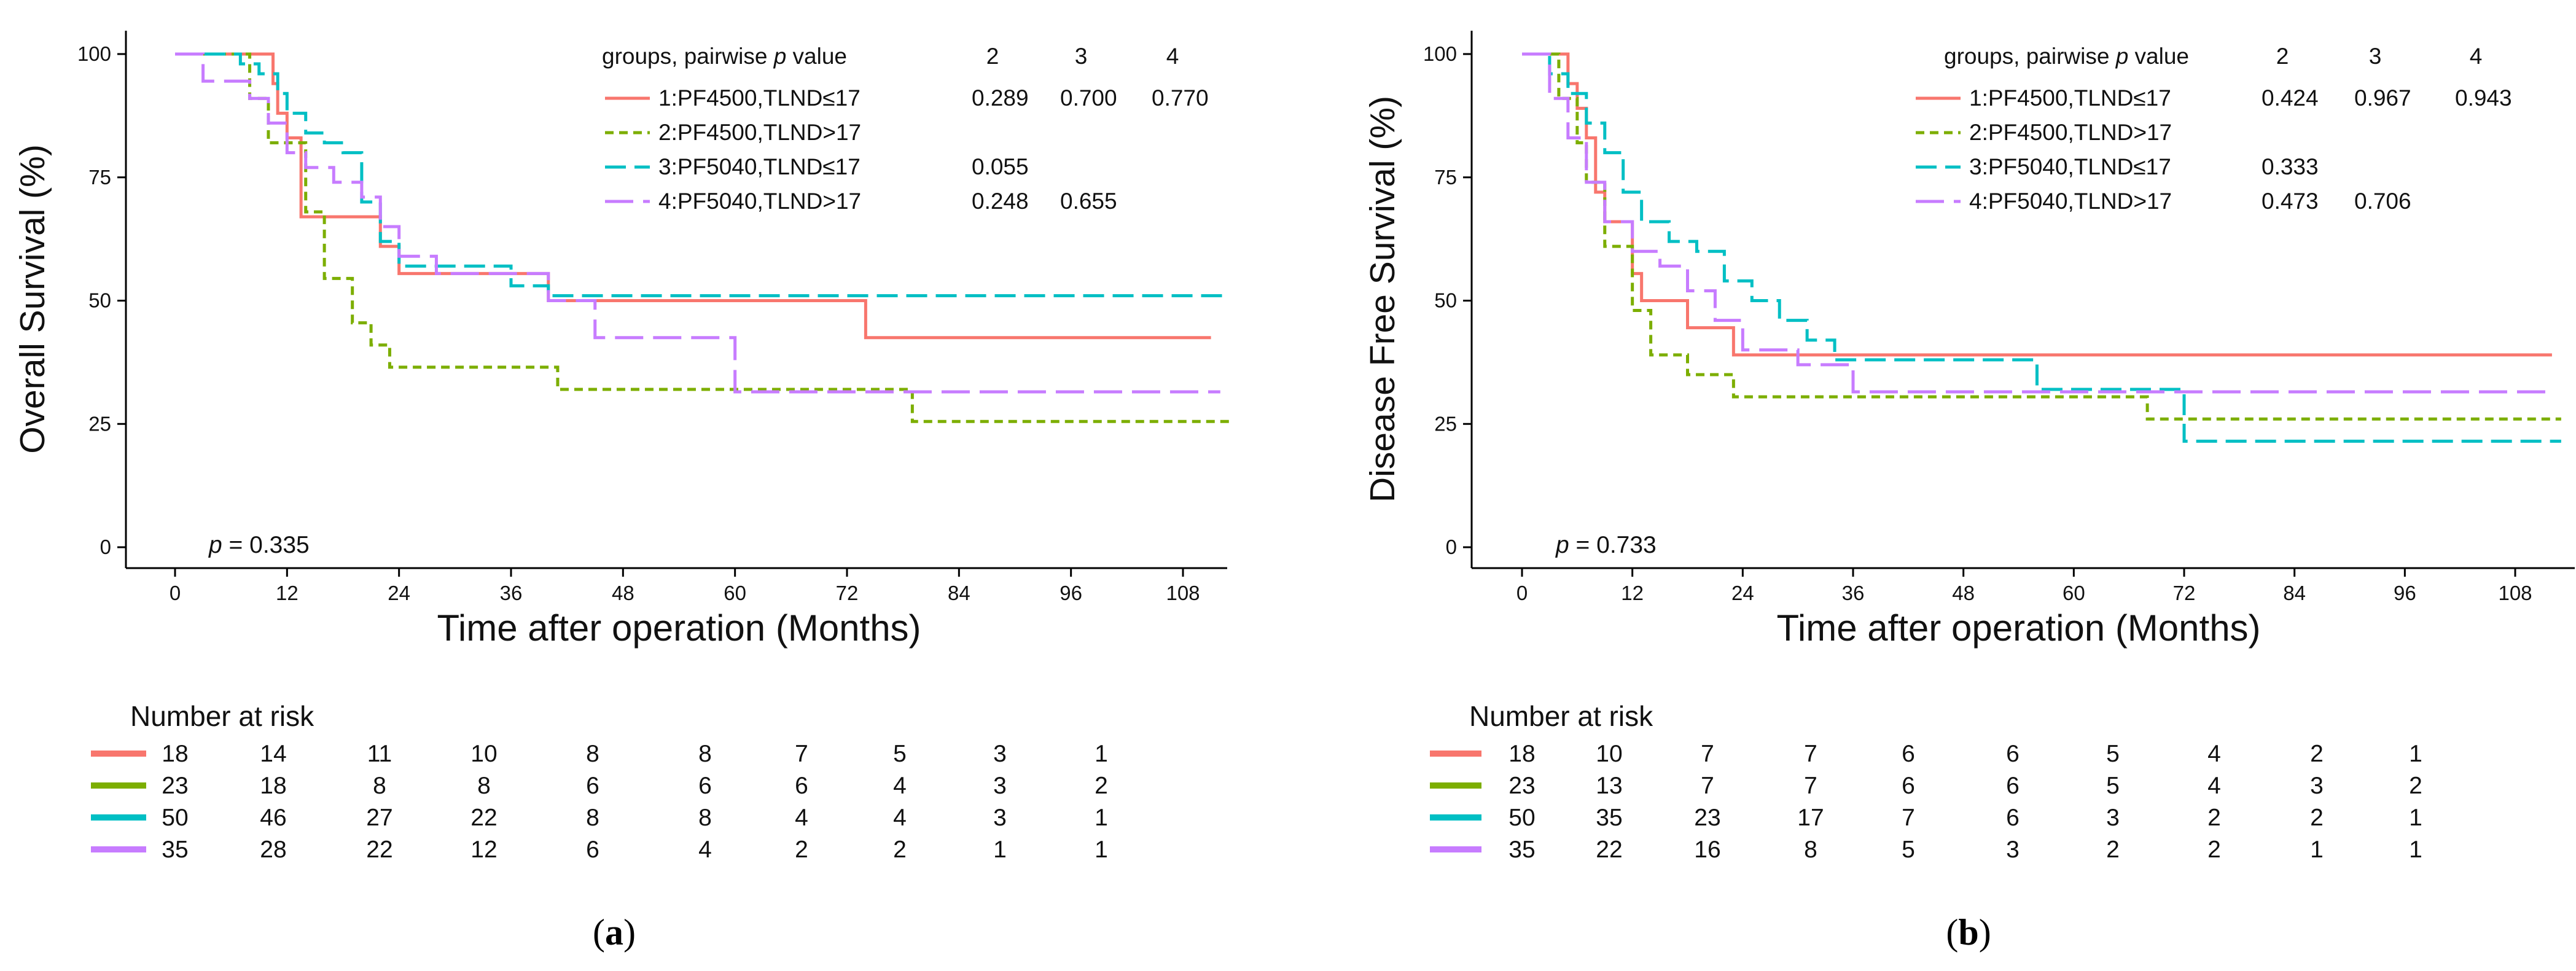  I want to click on pairwise-p-value: 0.055, so click(1000, 166).